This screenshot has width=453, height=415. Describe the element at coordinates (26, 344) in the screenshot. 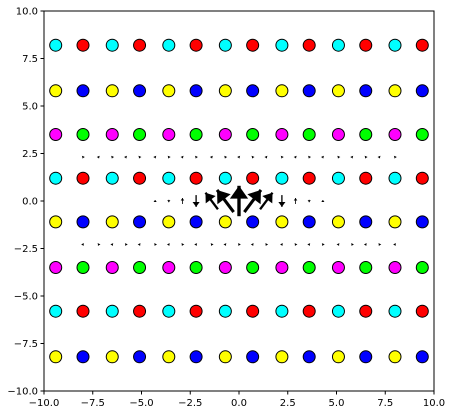

I see `y-tick-label: −7.5` at that location.